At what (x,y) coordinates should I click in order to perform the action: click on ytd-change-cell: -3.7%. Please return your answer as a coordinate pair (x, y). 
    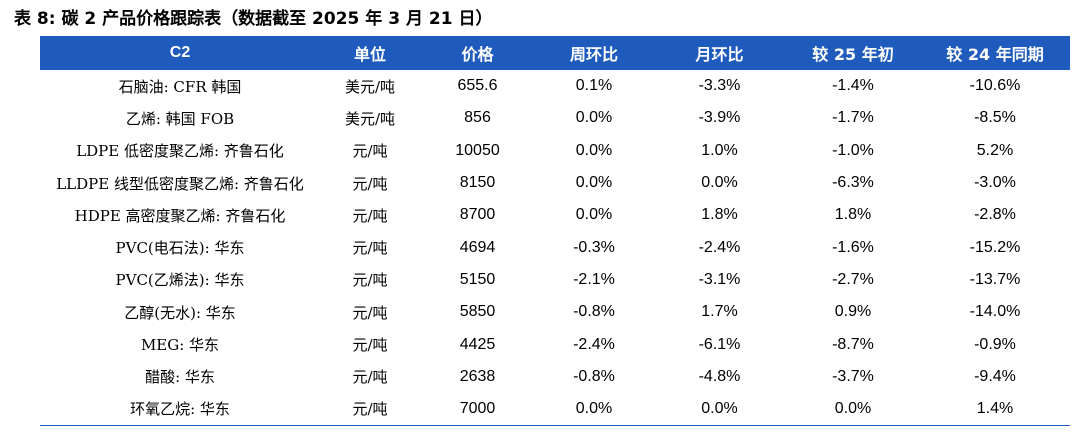
    Looking at the image, I should click on (853, 376).